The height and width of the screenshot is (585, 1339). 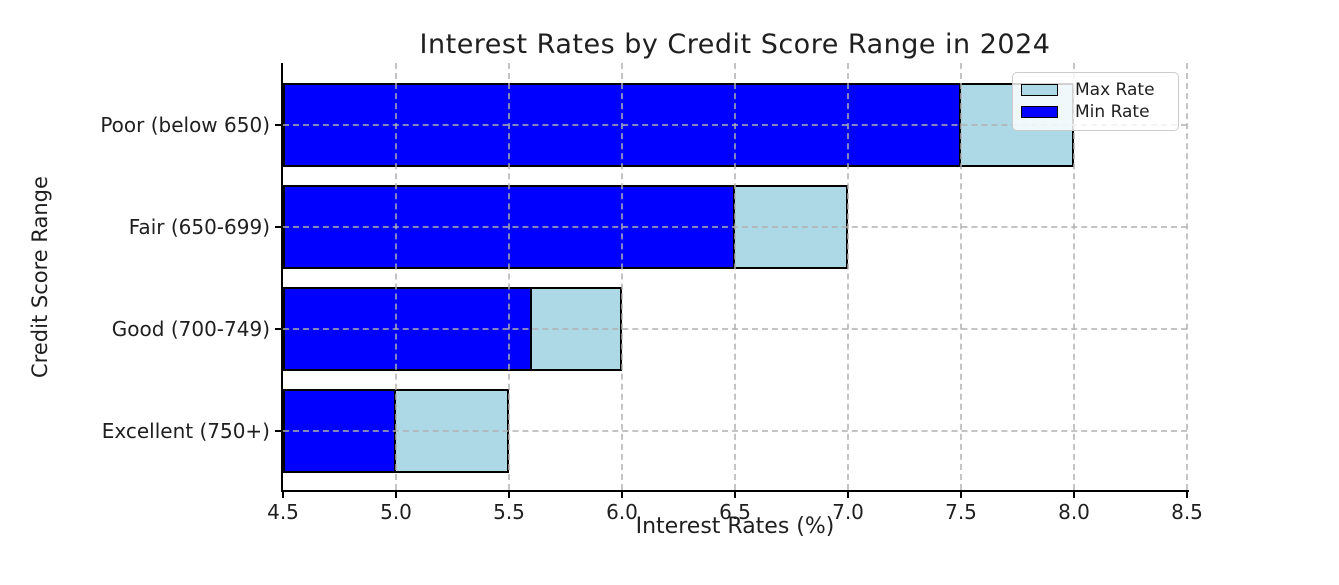 What do you see at coordinates (283, 512) in the screenshot?
I see `x-tick-label: 4.5` at bounding box center [283, 512].